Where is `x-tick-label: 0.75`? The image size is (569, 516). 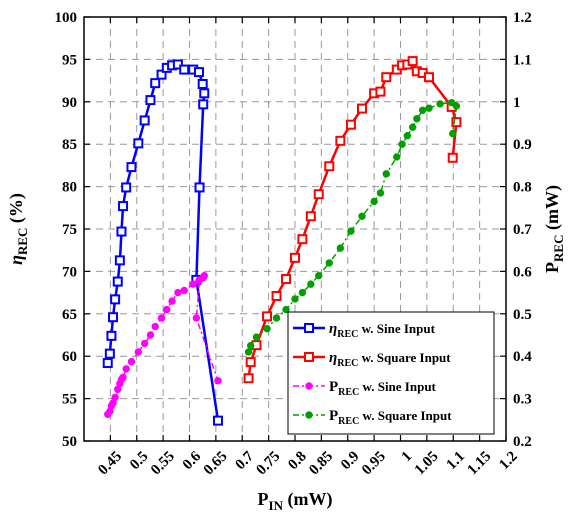
x-tick-label: 0.75 is located at coordinates (269, 463).